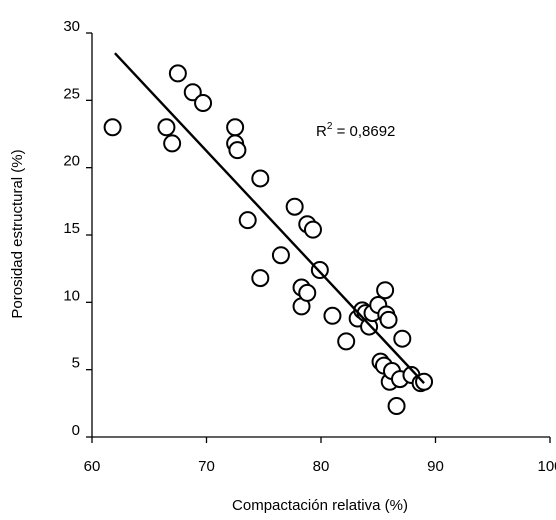 The width and height of the screenshot is (556, 520). I want to click on y-tick-label: 0, so click(76, 430).